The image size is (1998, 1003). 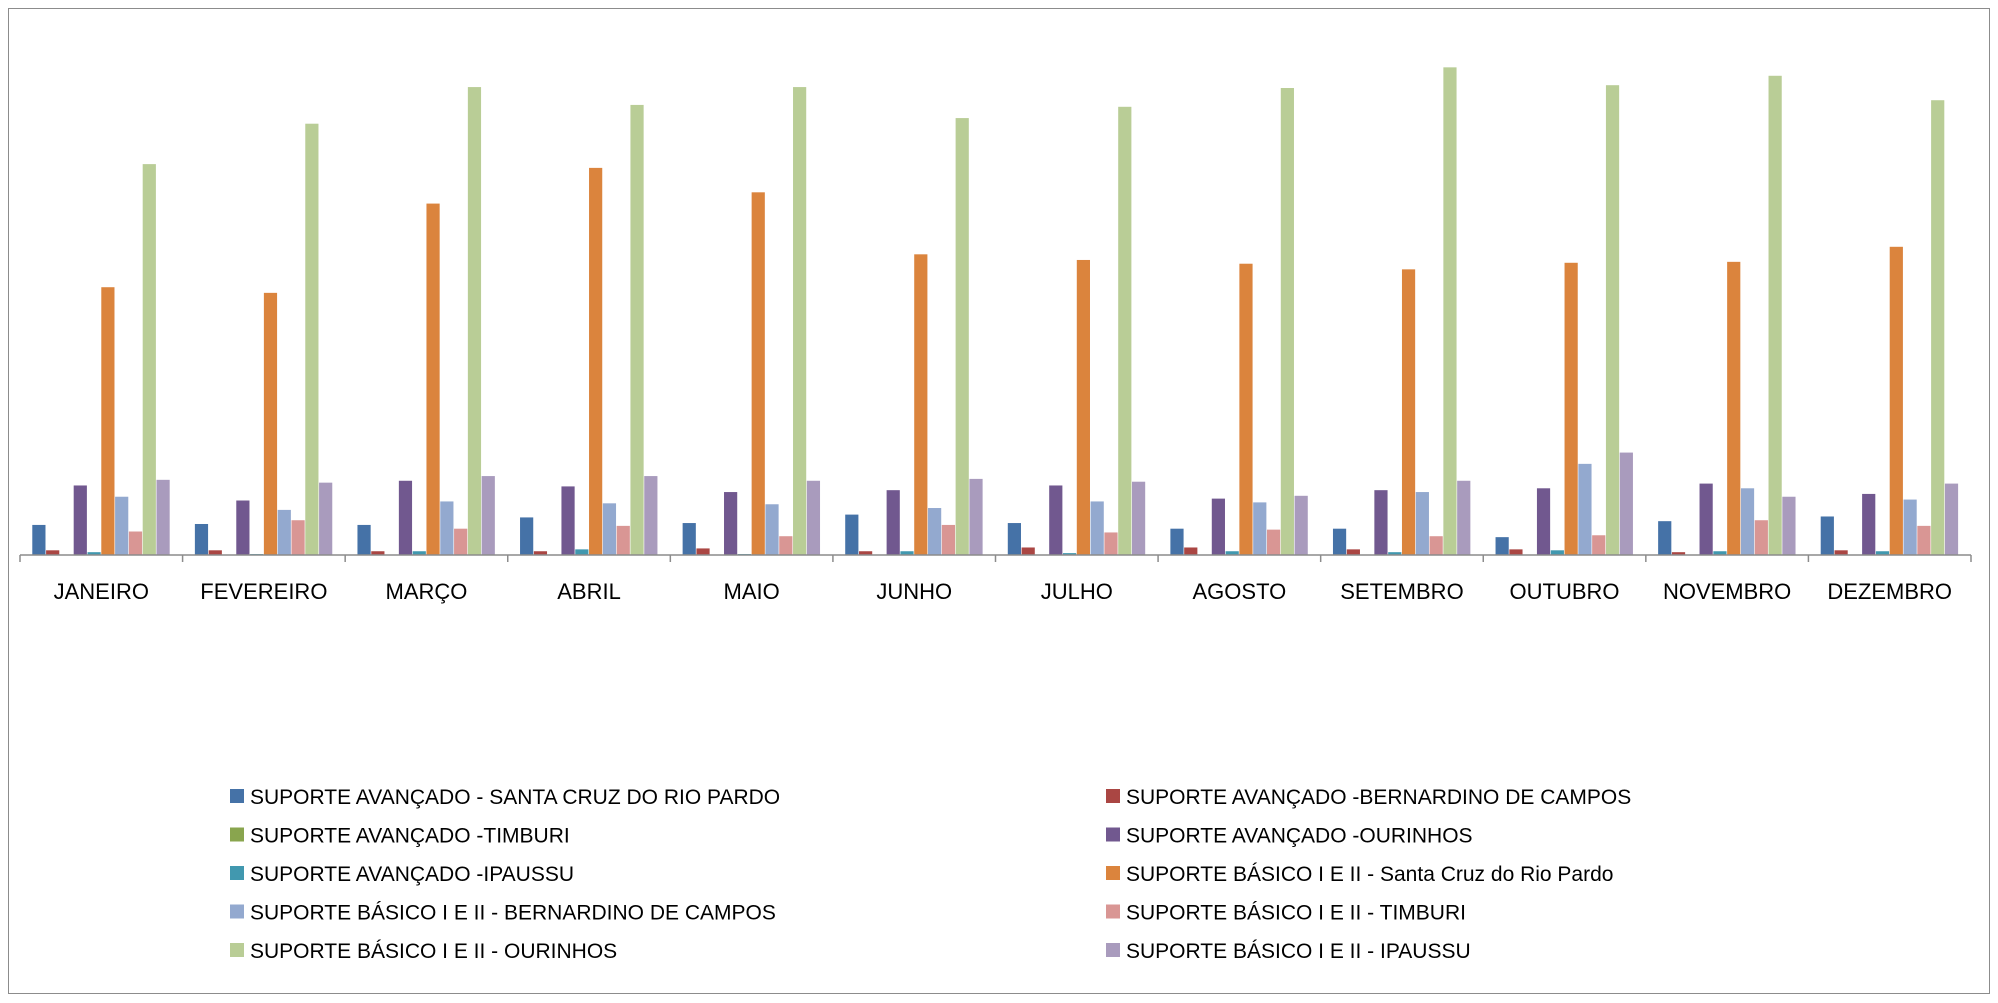 What do you see at coordinates (433, 951) in the screenshot?
I see `legend-label: SUPORTE BÁSICO I E II - OURINHOS` at bounding box center [433, 951].